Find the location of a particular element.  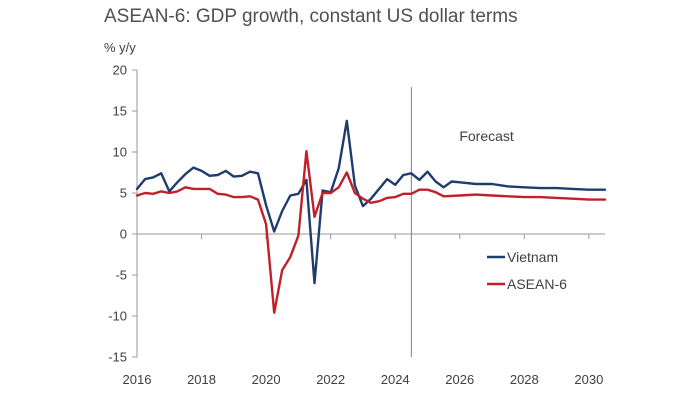

x-tick-label: 2024 is located at coordinates (395, 379).